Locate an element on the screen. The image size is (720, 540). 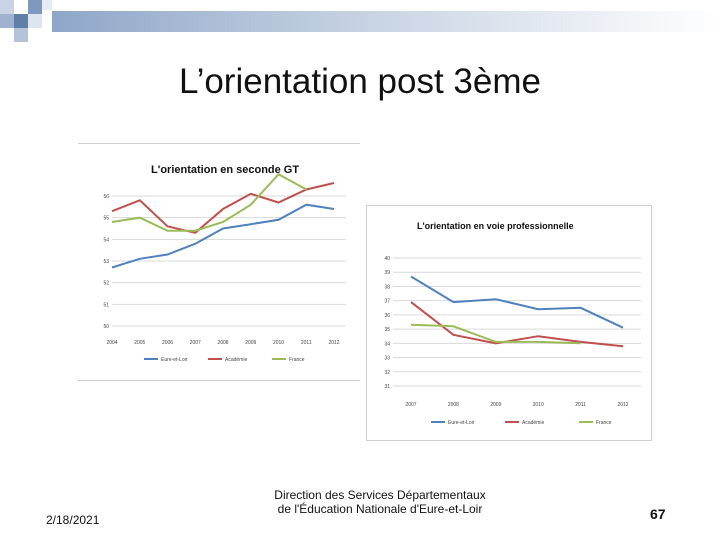
y-tick-label: 56 is located at coordinates (106, 197).